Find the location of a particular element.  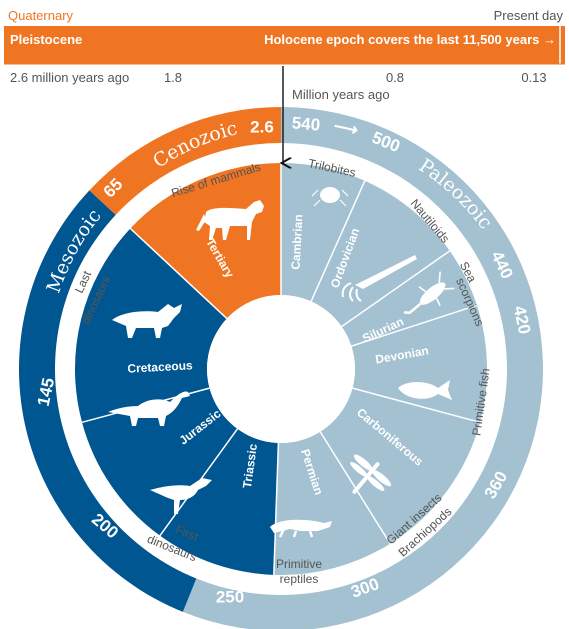

tick-label-0-8: 0.8 is located at coordinates (395, 77).